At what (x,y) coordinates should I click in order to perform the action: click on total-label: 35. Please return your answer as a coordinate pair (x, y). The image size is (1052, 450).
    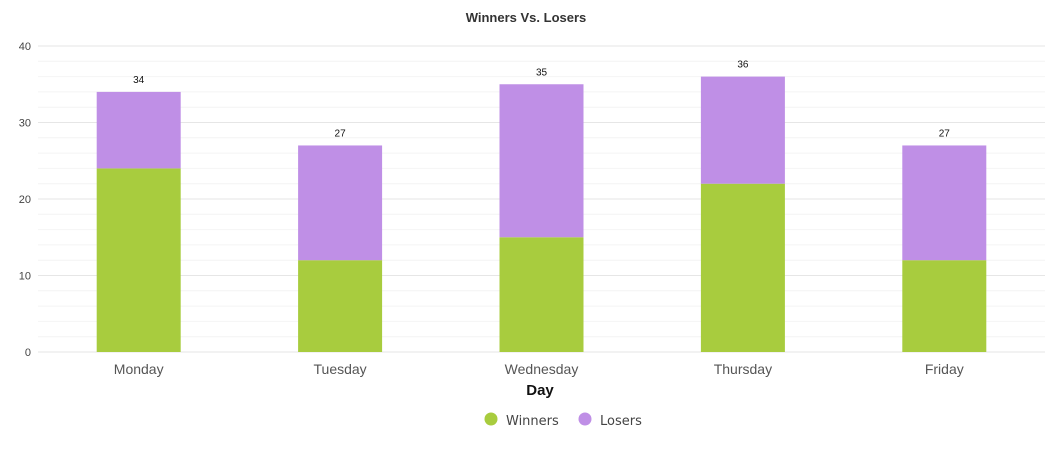
    Looking at the image, I should click on (542, 72).